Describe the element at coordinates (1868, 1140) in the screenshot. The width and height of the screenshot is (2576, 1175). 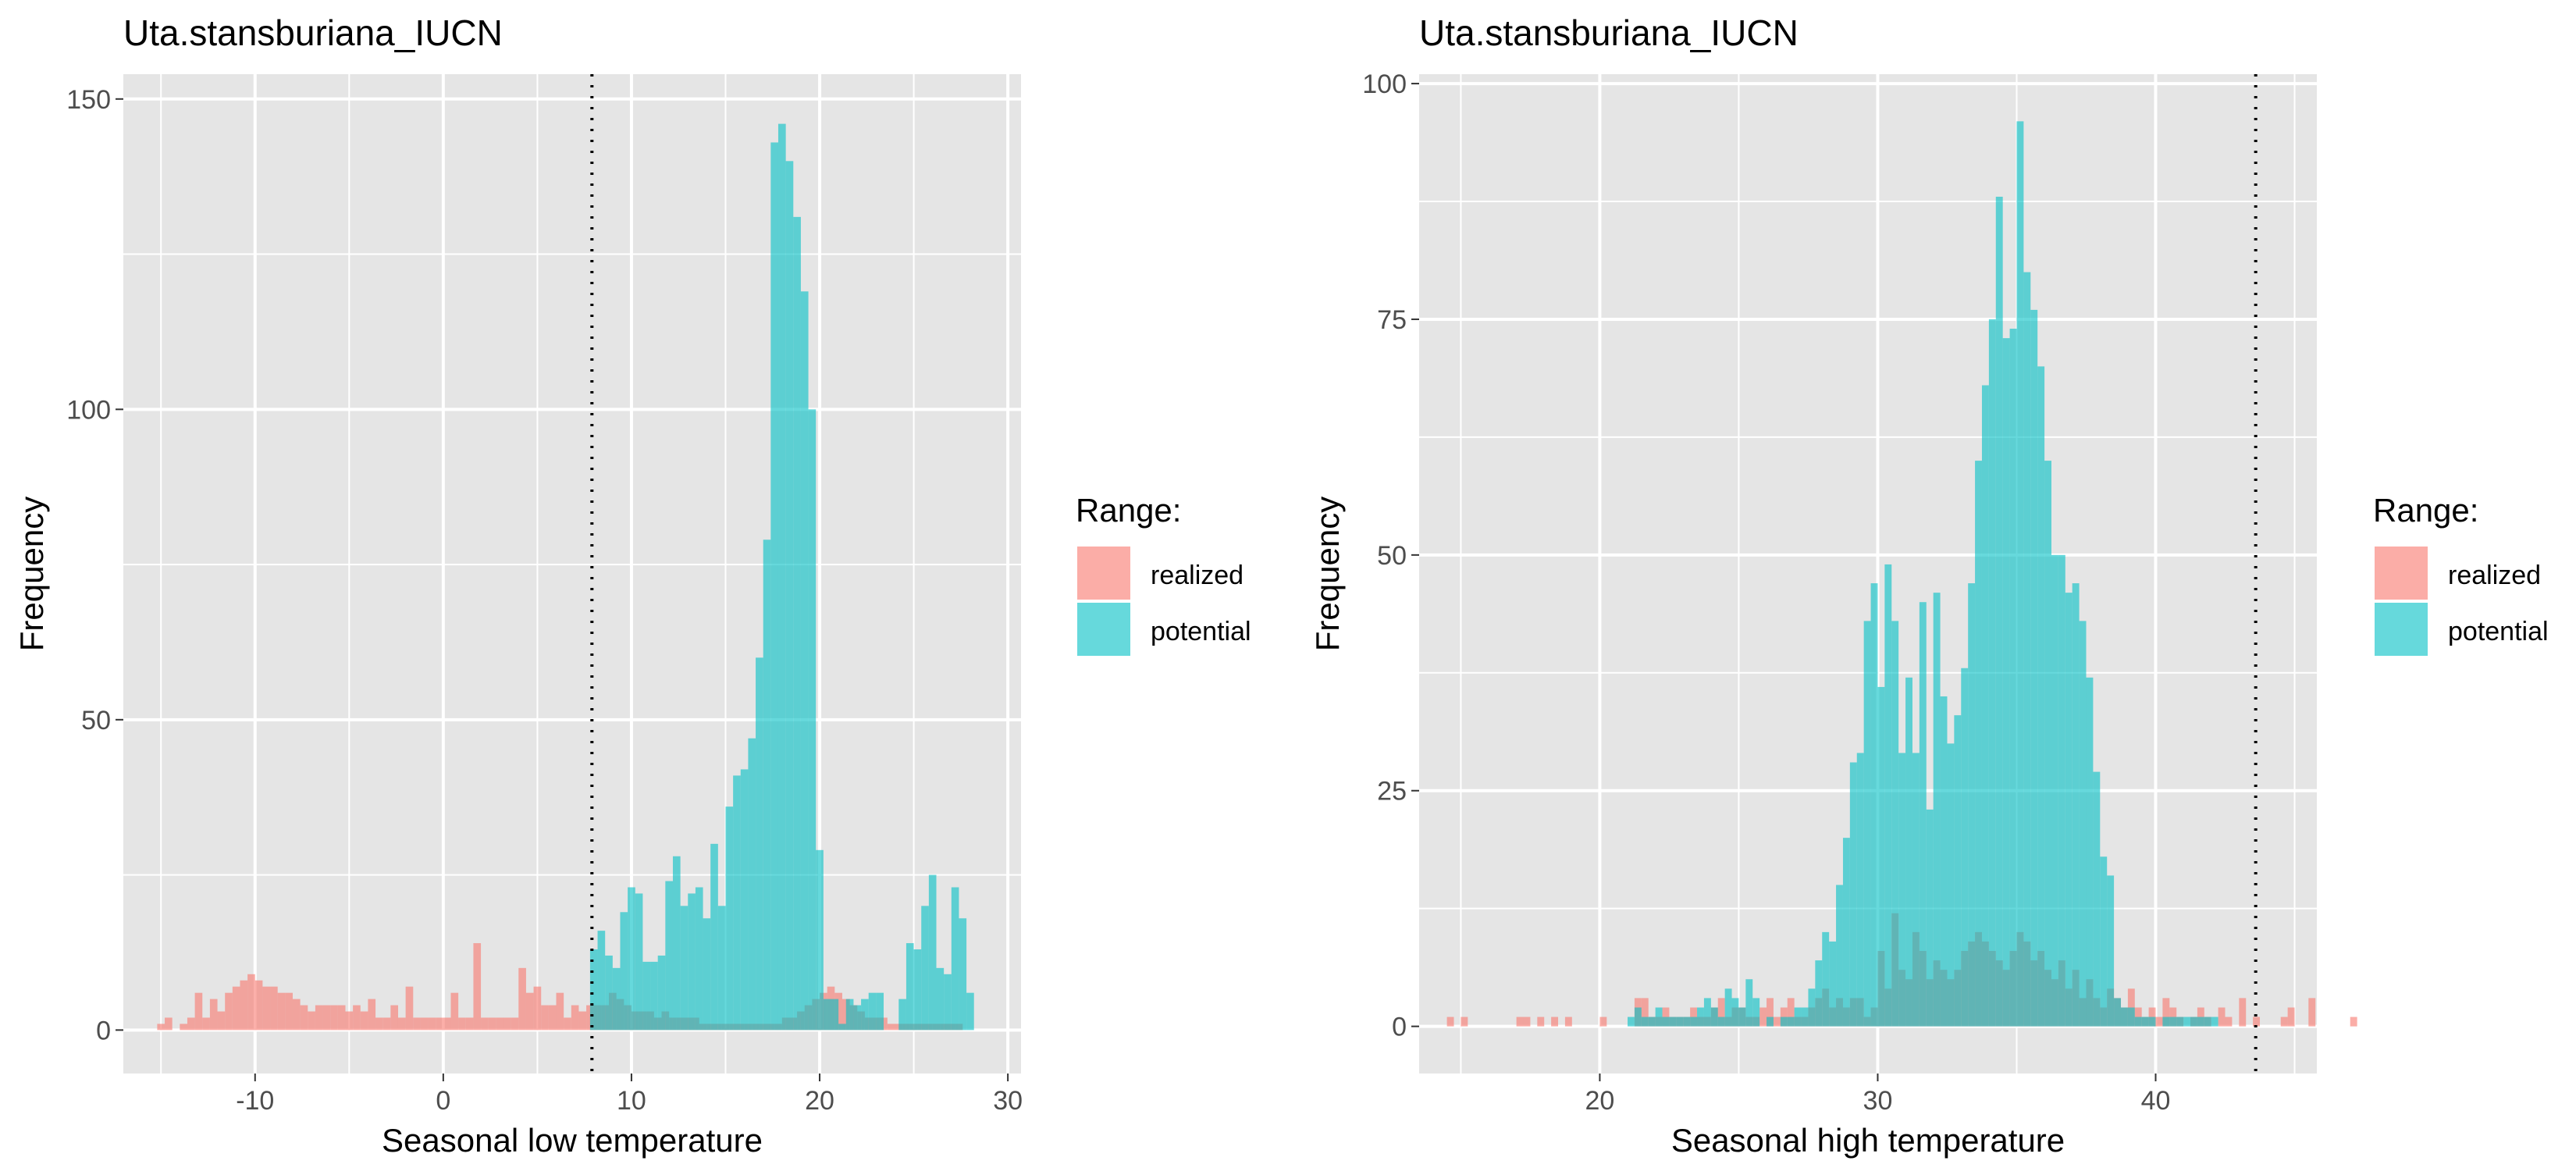
I see `x-axis-label: Seasonal high temperature` at that location.